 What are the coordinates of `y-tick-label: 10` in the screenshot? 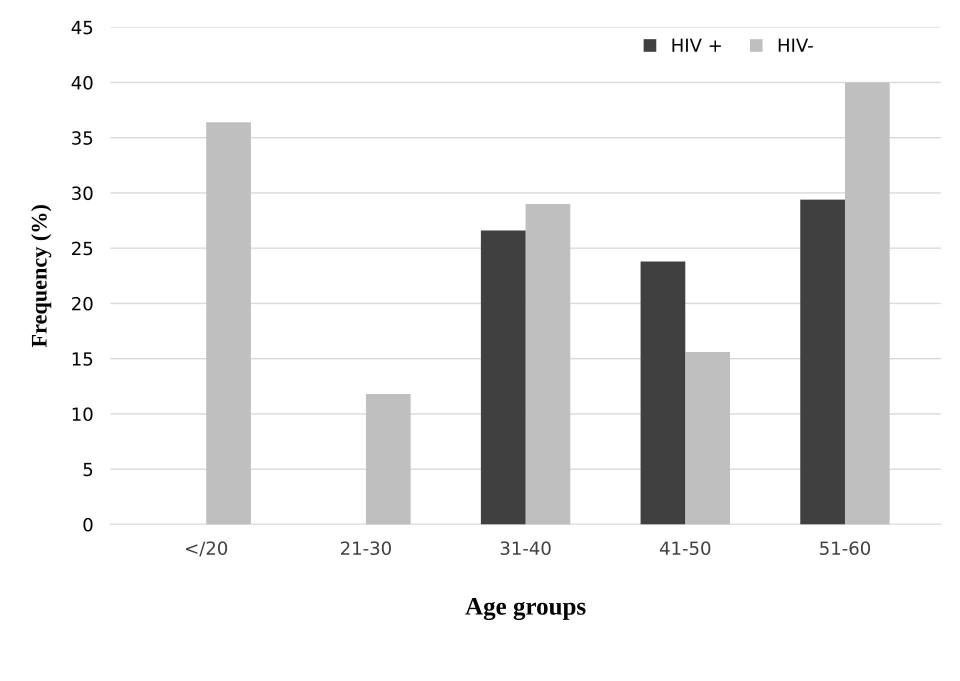 It's located at (82, 414).